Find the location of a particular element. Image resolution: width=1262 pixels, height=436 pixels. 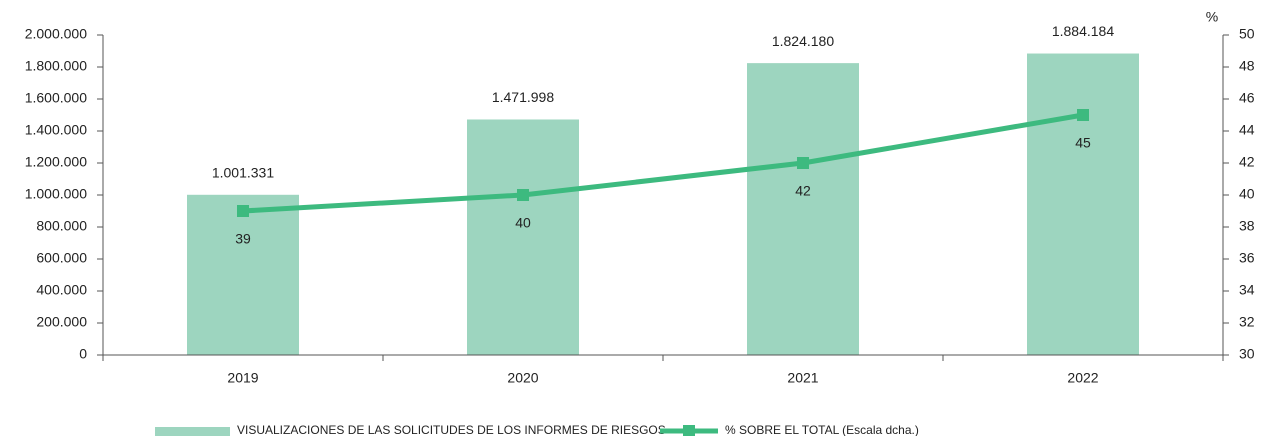

y-tick-label: 600.000 is located at coordinates (61, 258).